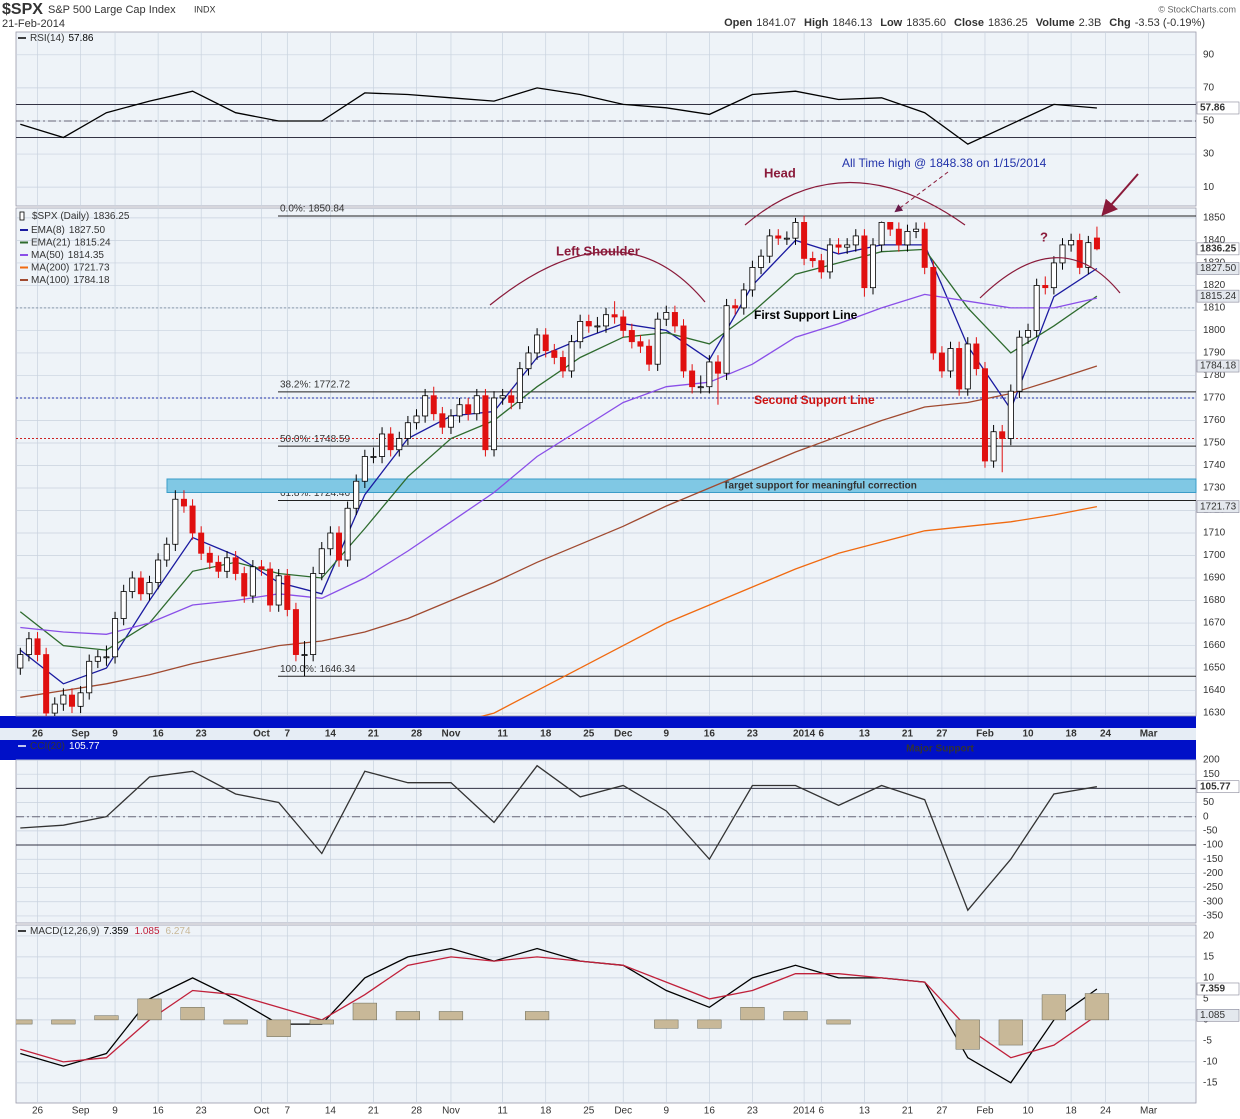  What do you see at coordinates (942, 734) in the screenshot?
I see `x-tick-label: 27` at bounding box center [942, 734].